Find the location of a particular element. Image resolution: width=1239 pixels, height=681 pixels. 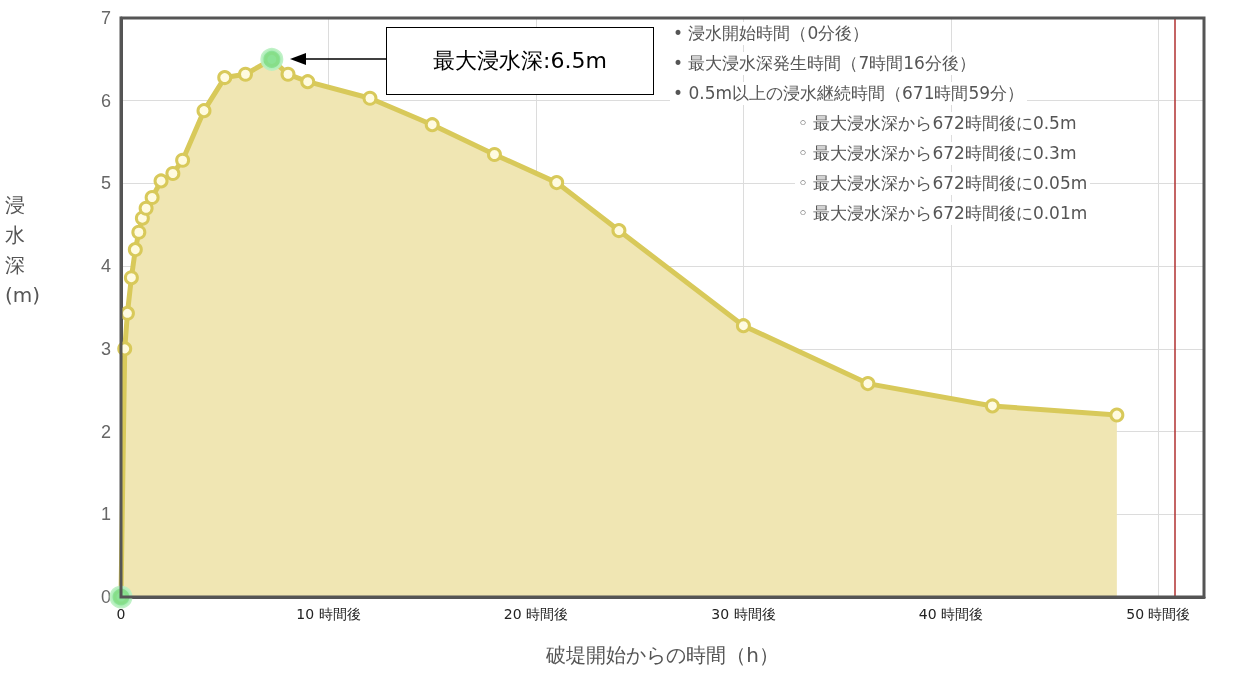

y-tick-label: 4 is located at coordinates (105, 266).